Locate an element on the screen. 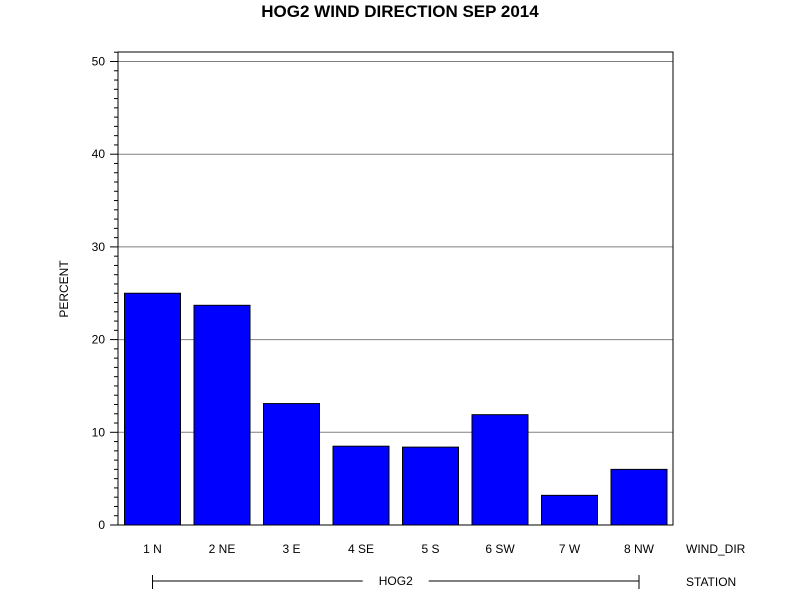  y-axis-label: PERCENT is located at coordinates (64, 289).